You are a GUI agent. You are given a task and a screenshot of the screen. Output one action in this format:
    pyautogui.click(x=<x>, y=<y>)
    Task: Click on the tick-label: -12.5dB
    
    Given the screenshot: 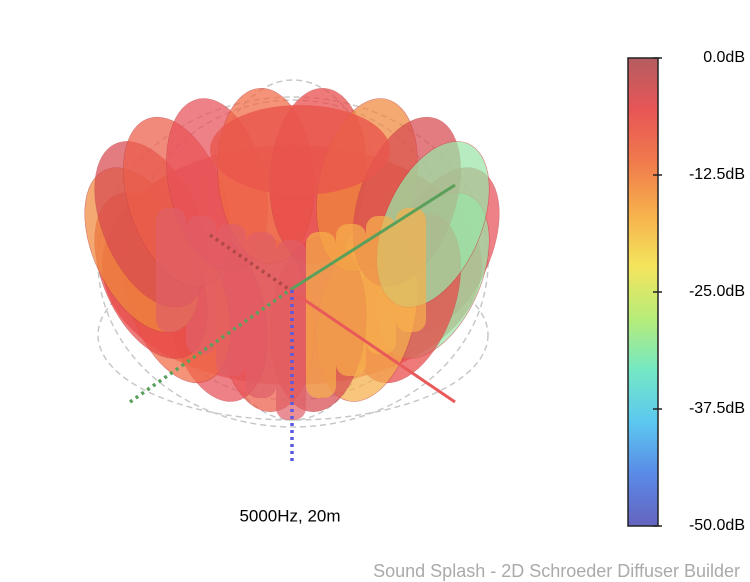 What is the action you would take?
    pyautogui.click(x=717, y=174)
    